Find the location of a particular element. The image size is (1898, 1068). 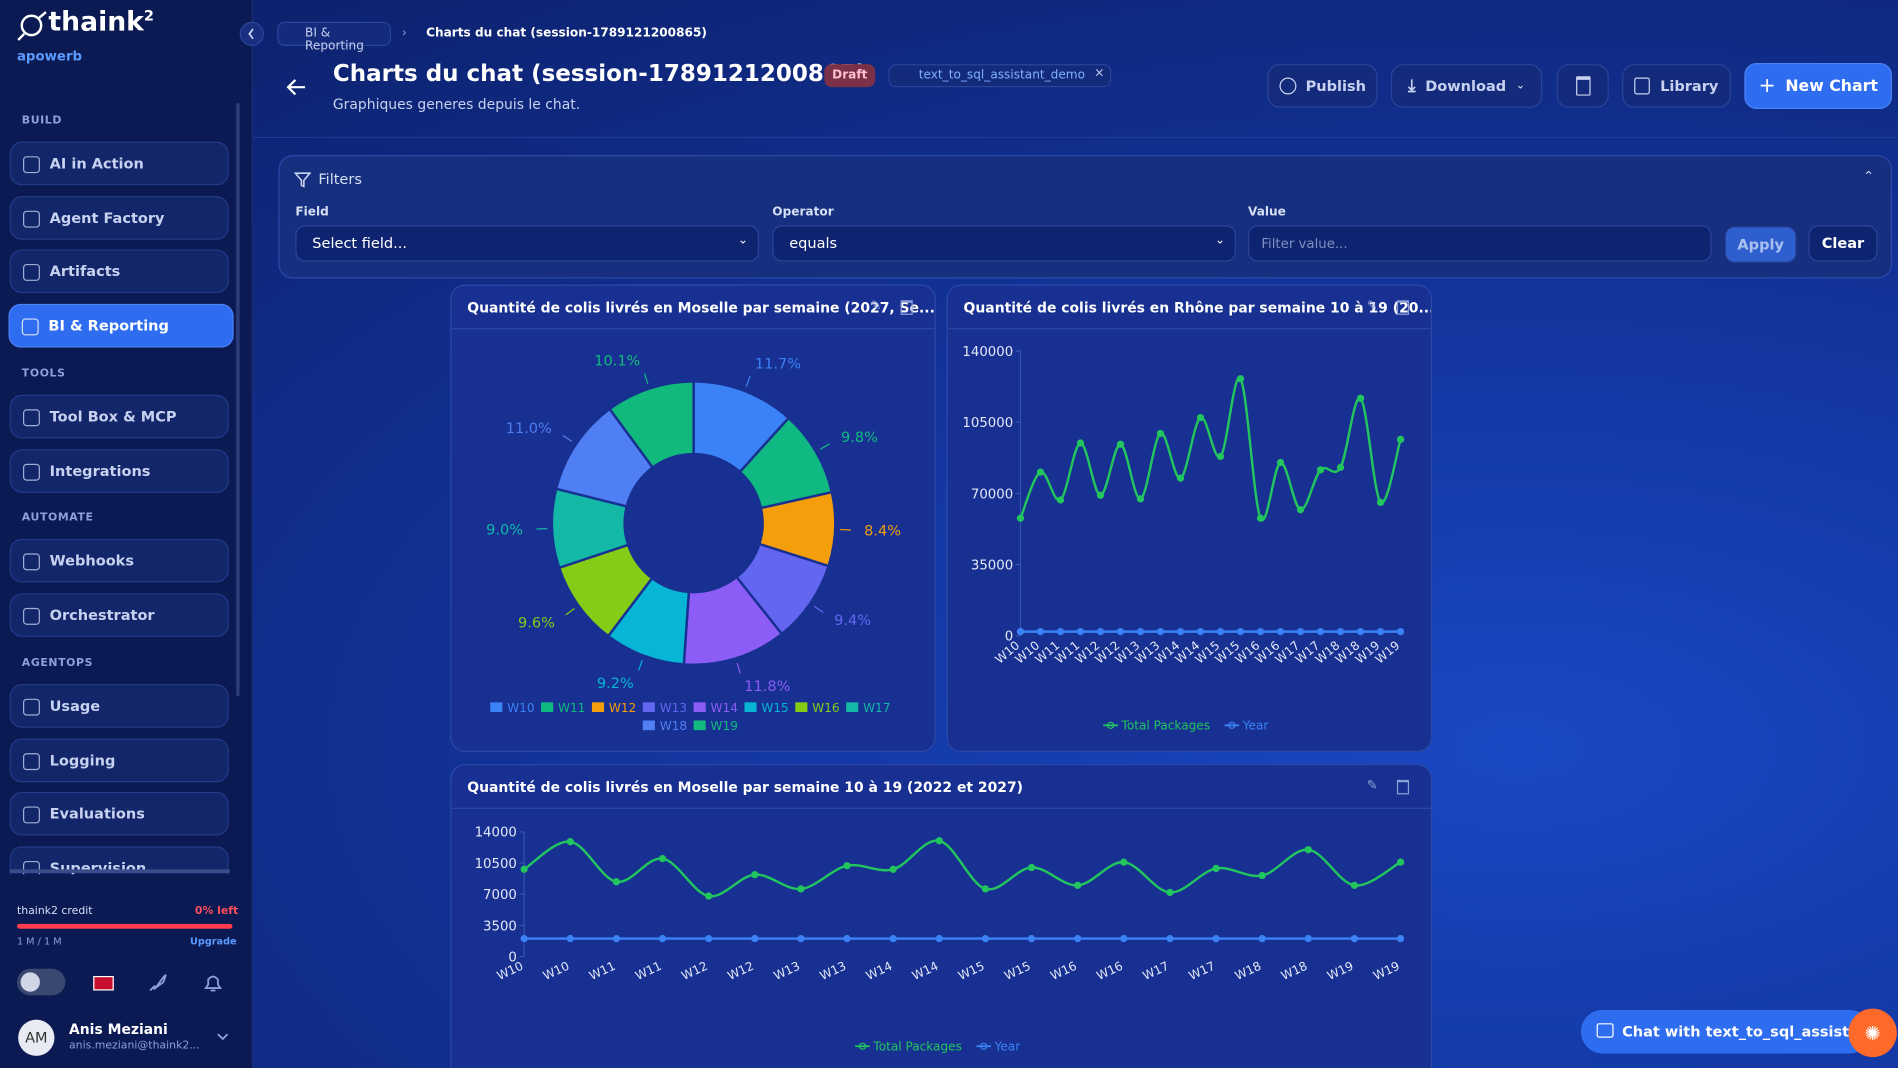

legend-dot is located at coordinates (1232, 725).